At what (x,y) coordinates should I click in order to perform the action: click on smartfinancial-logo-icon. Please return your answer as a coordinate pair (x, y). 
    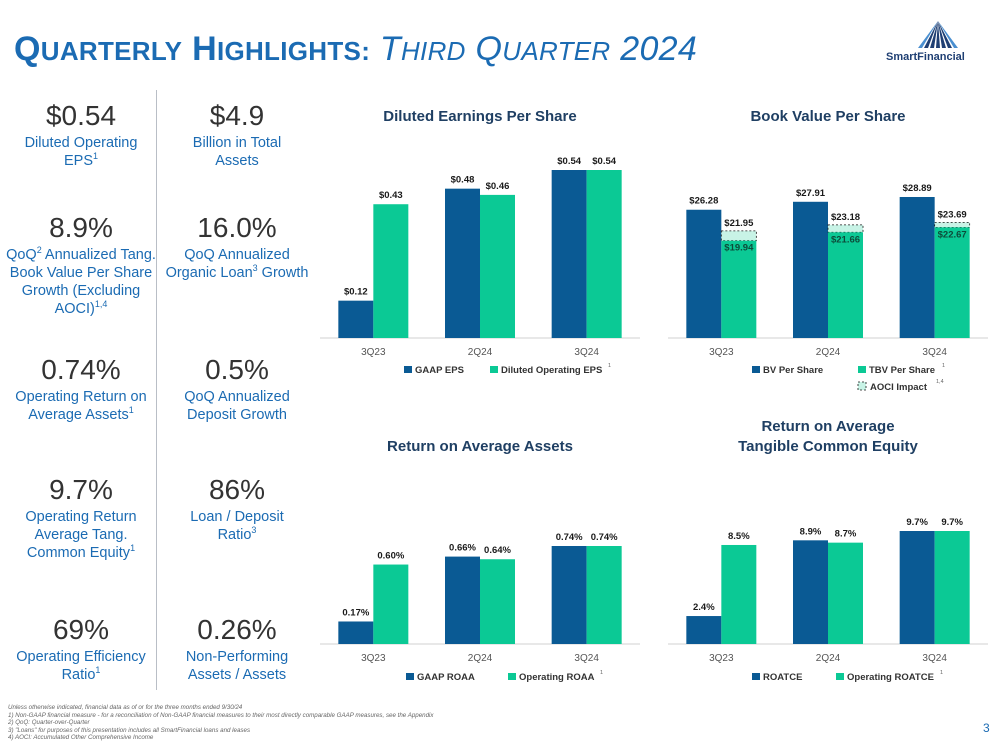
    Looking at the image, I should click on (938, 34).